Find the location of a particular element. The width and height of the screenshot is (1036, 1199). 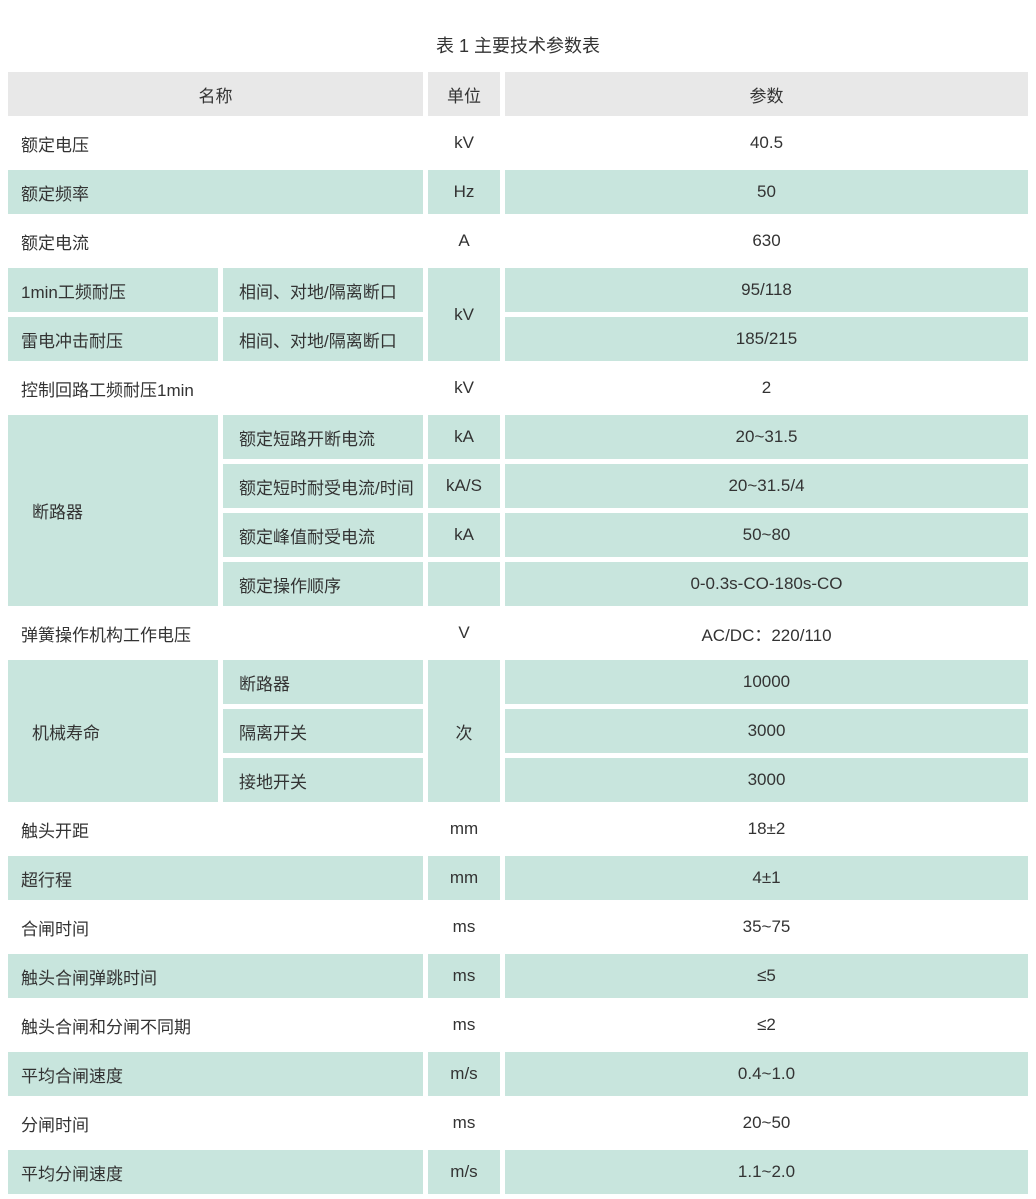

table-row: 额定峰值耐受电流 kA 50~80 is located at coordinates (518, 535).